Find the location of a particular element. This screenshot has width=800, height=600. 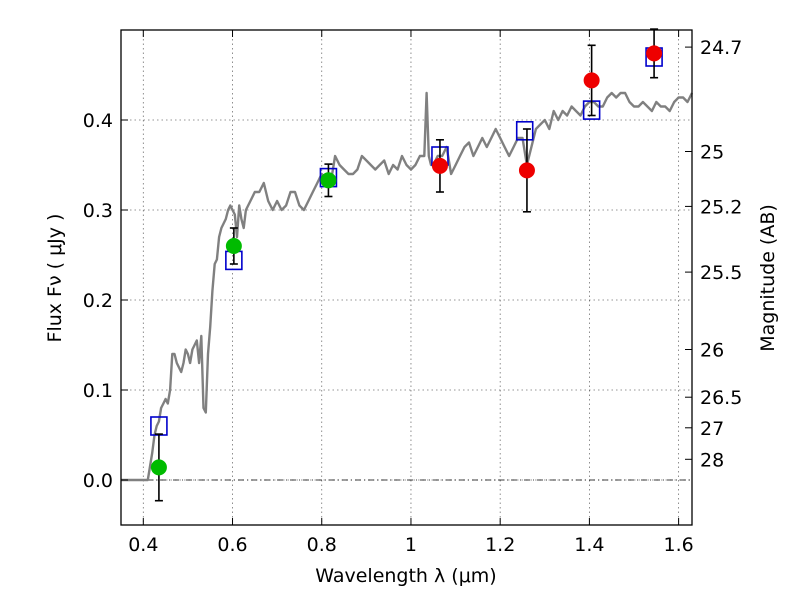

right-tick-label: 24.7 is located at coordinates (721, 48).